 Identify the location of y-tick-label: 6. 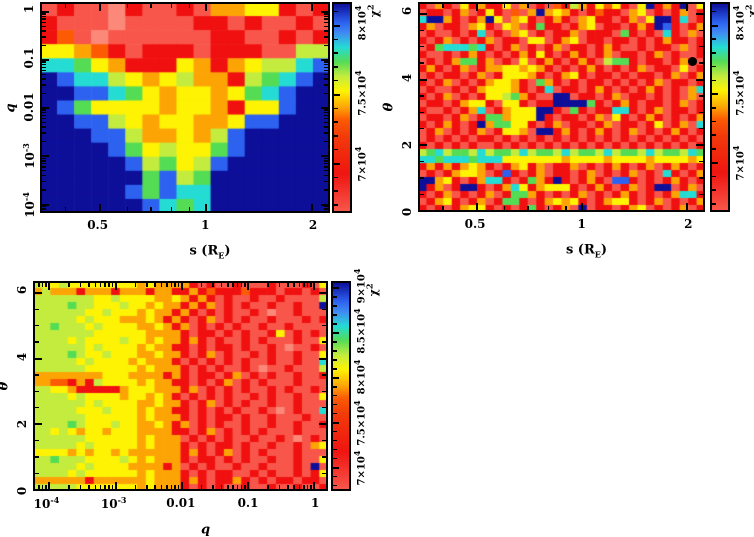
(407, 11).